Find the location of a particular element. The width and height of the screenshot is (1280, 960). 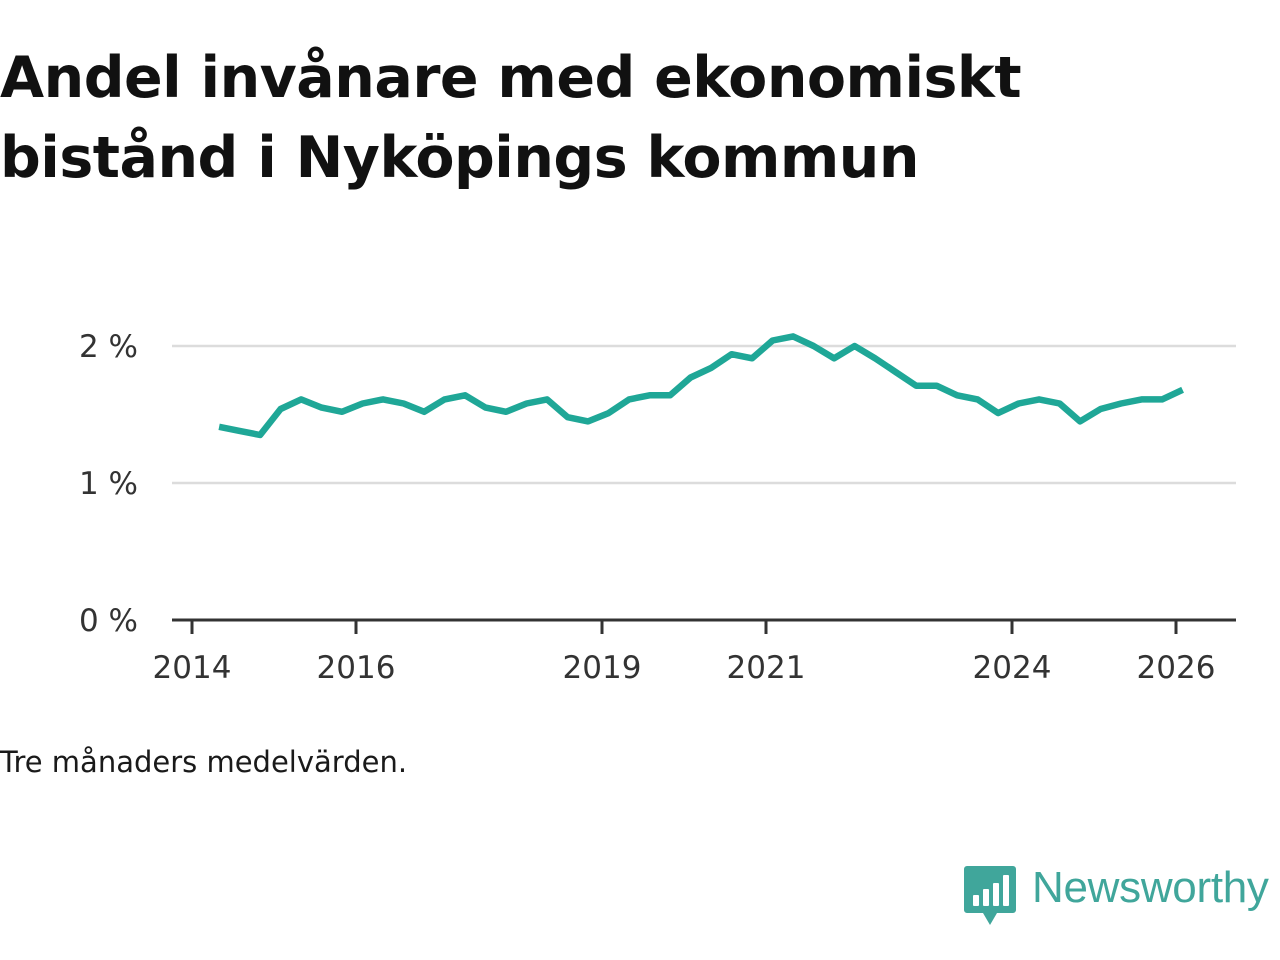

series-line is located at coordinates (701, 386).